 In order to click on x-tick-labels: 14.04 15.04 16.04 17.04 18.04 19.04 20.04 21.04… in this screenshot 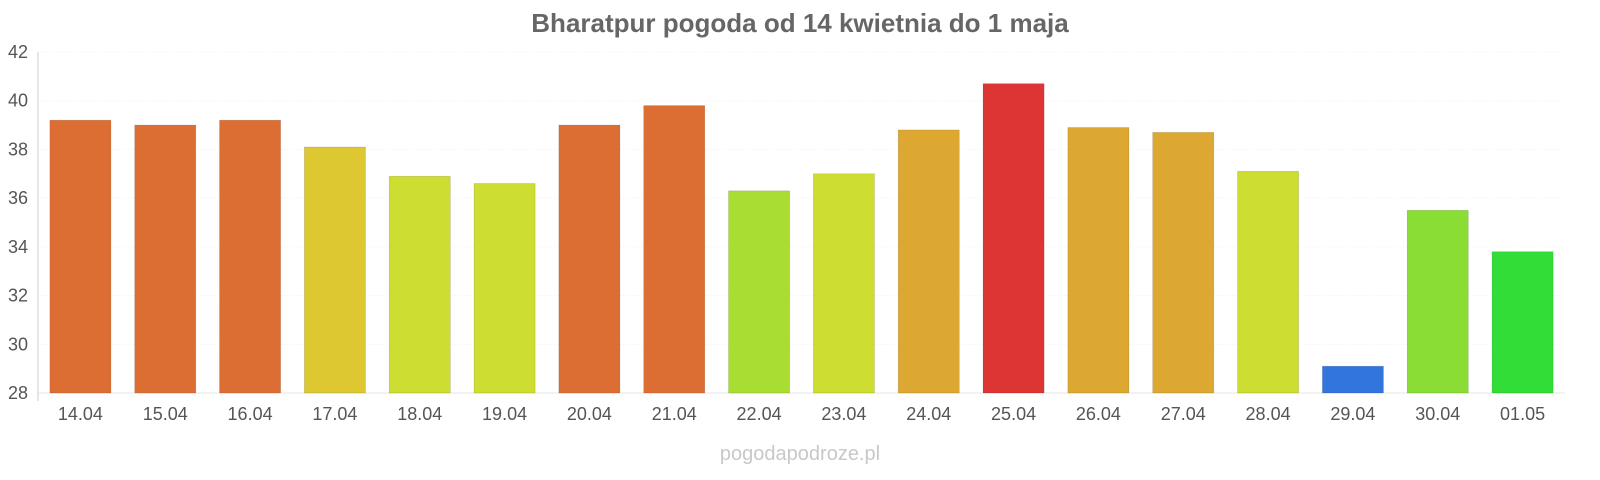, I will do `click(801, 414)`.